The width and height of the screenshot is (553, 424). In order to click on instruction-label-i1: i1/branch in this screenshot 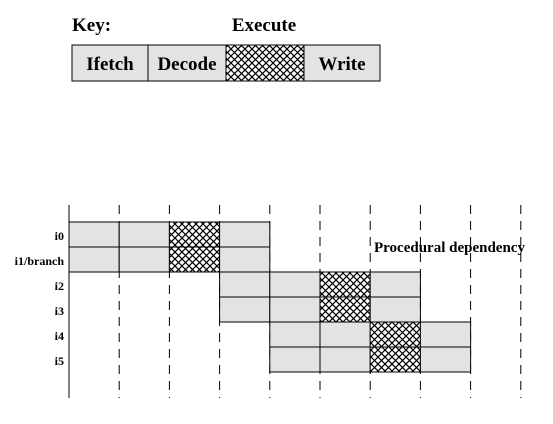, I will do `click(40, 261)`.